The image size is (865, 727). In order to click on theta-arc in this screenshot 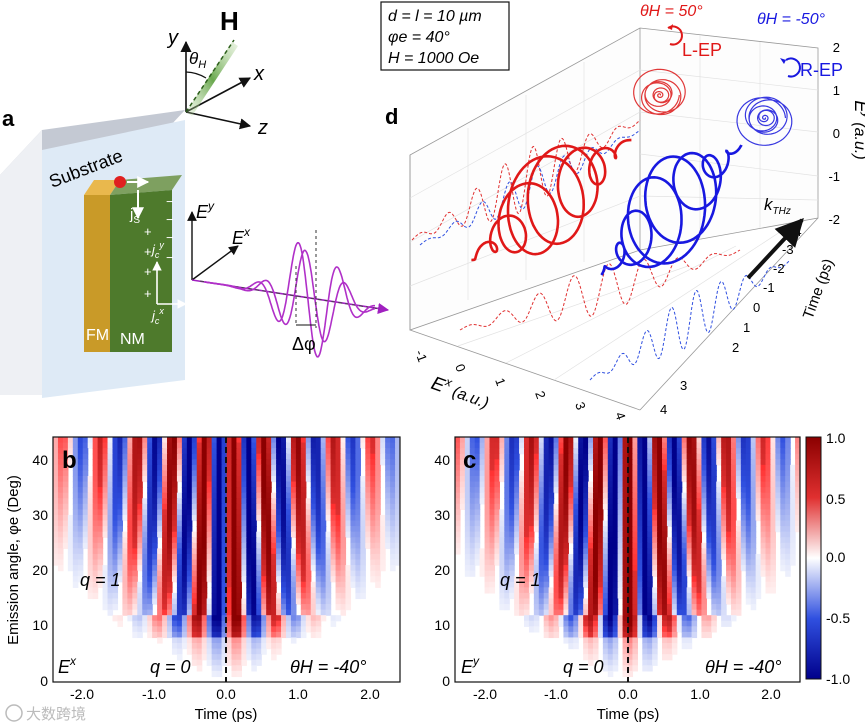, I will do `click(196, 75)`.